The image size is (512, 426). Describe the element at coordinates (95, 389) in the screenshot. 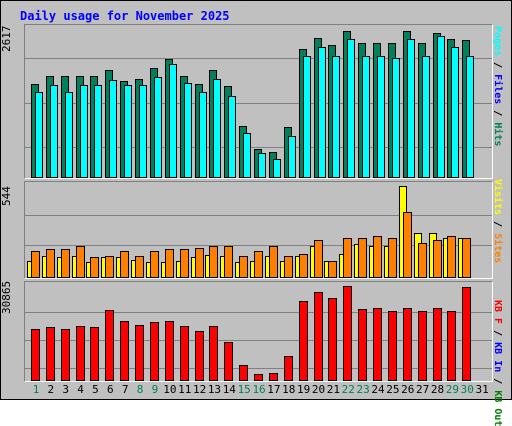

I see `x-tick-label: 5` at that location.